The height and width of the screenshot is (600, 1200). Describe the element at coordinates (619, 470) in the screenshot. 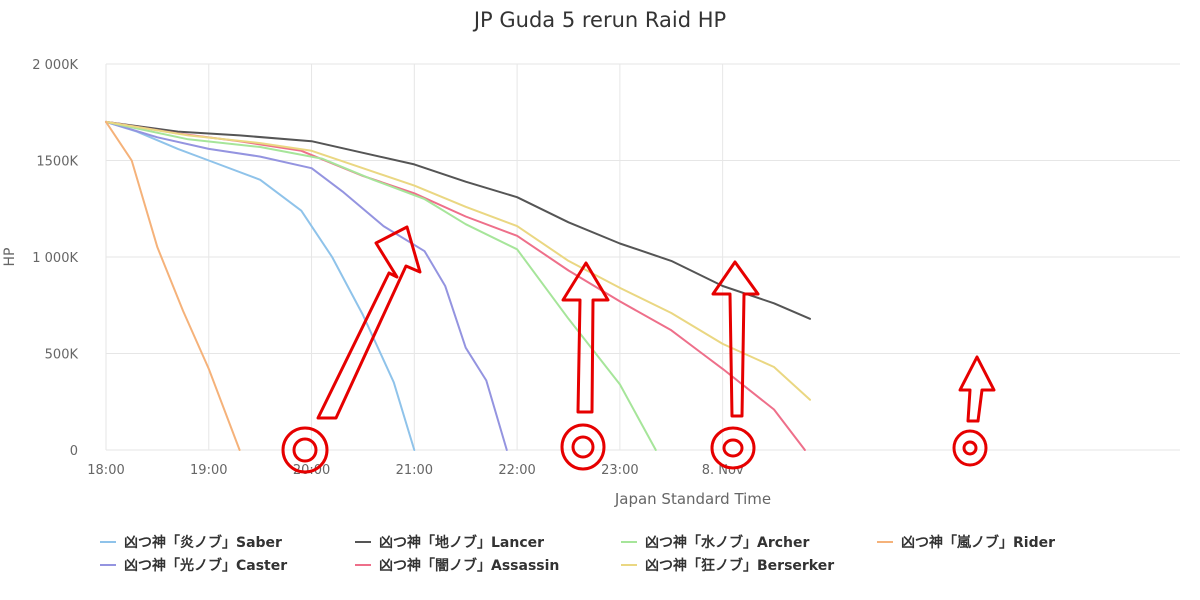

I see `x-tick-label: 23:00` at that location.